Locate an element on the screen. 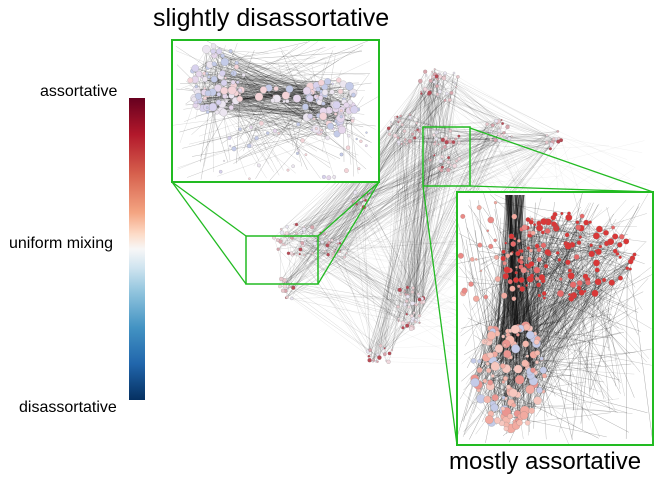 The height and width of the screenshot is (477, 661). source-frame-disassortative is located at coordinates (282, 260).